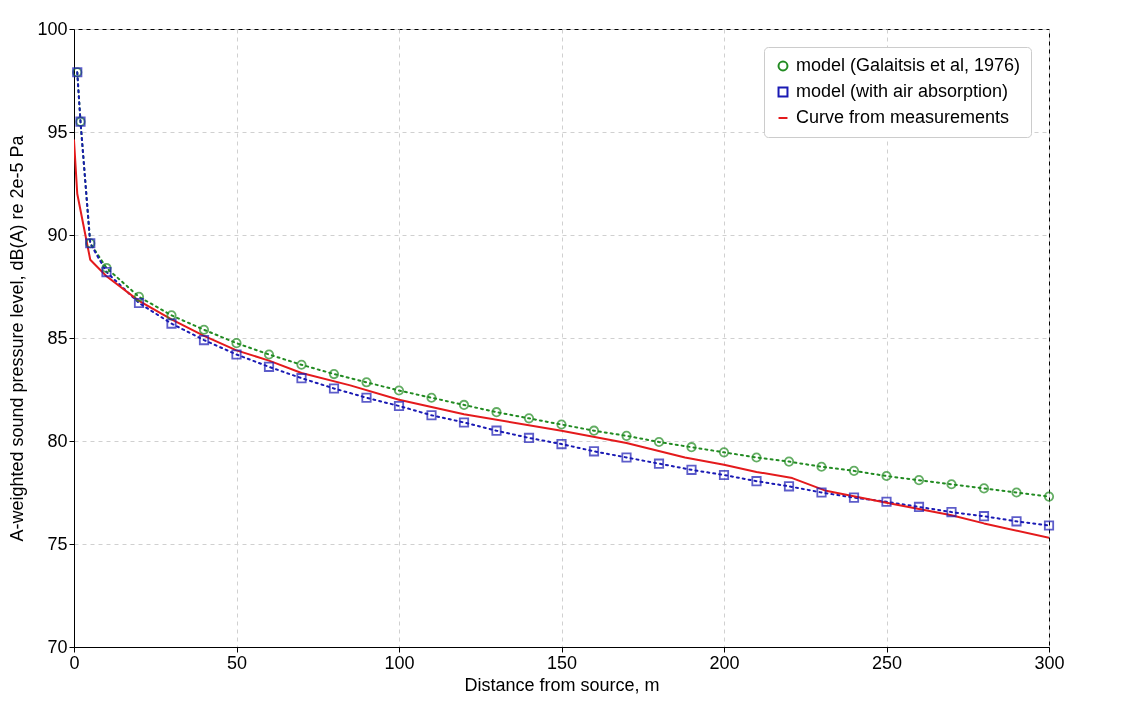 This screenshot has height=721, width=1122. I want to click on x-tick-label: 250, so click(887, 662).